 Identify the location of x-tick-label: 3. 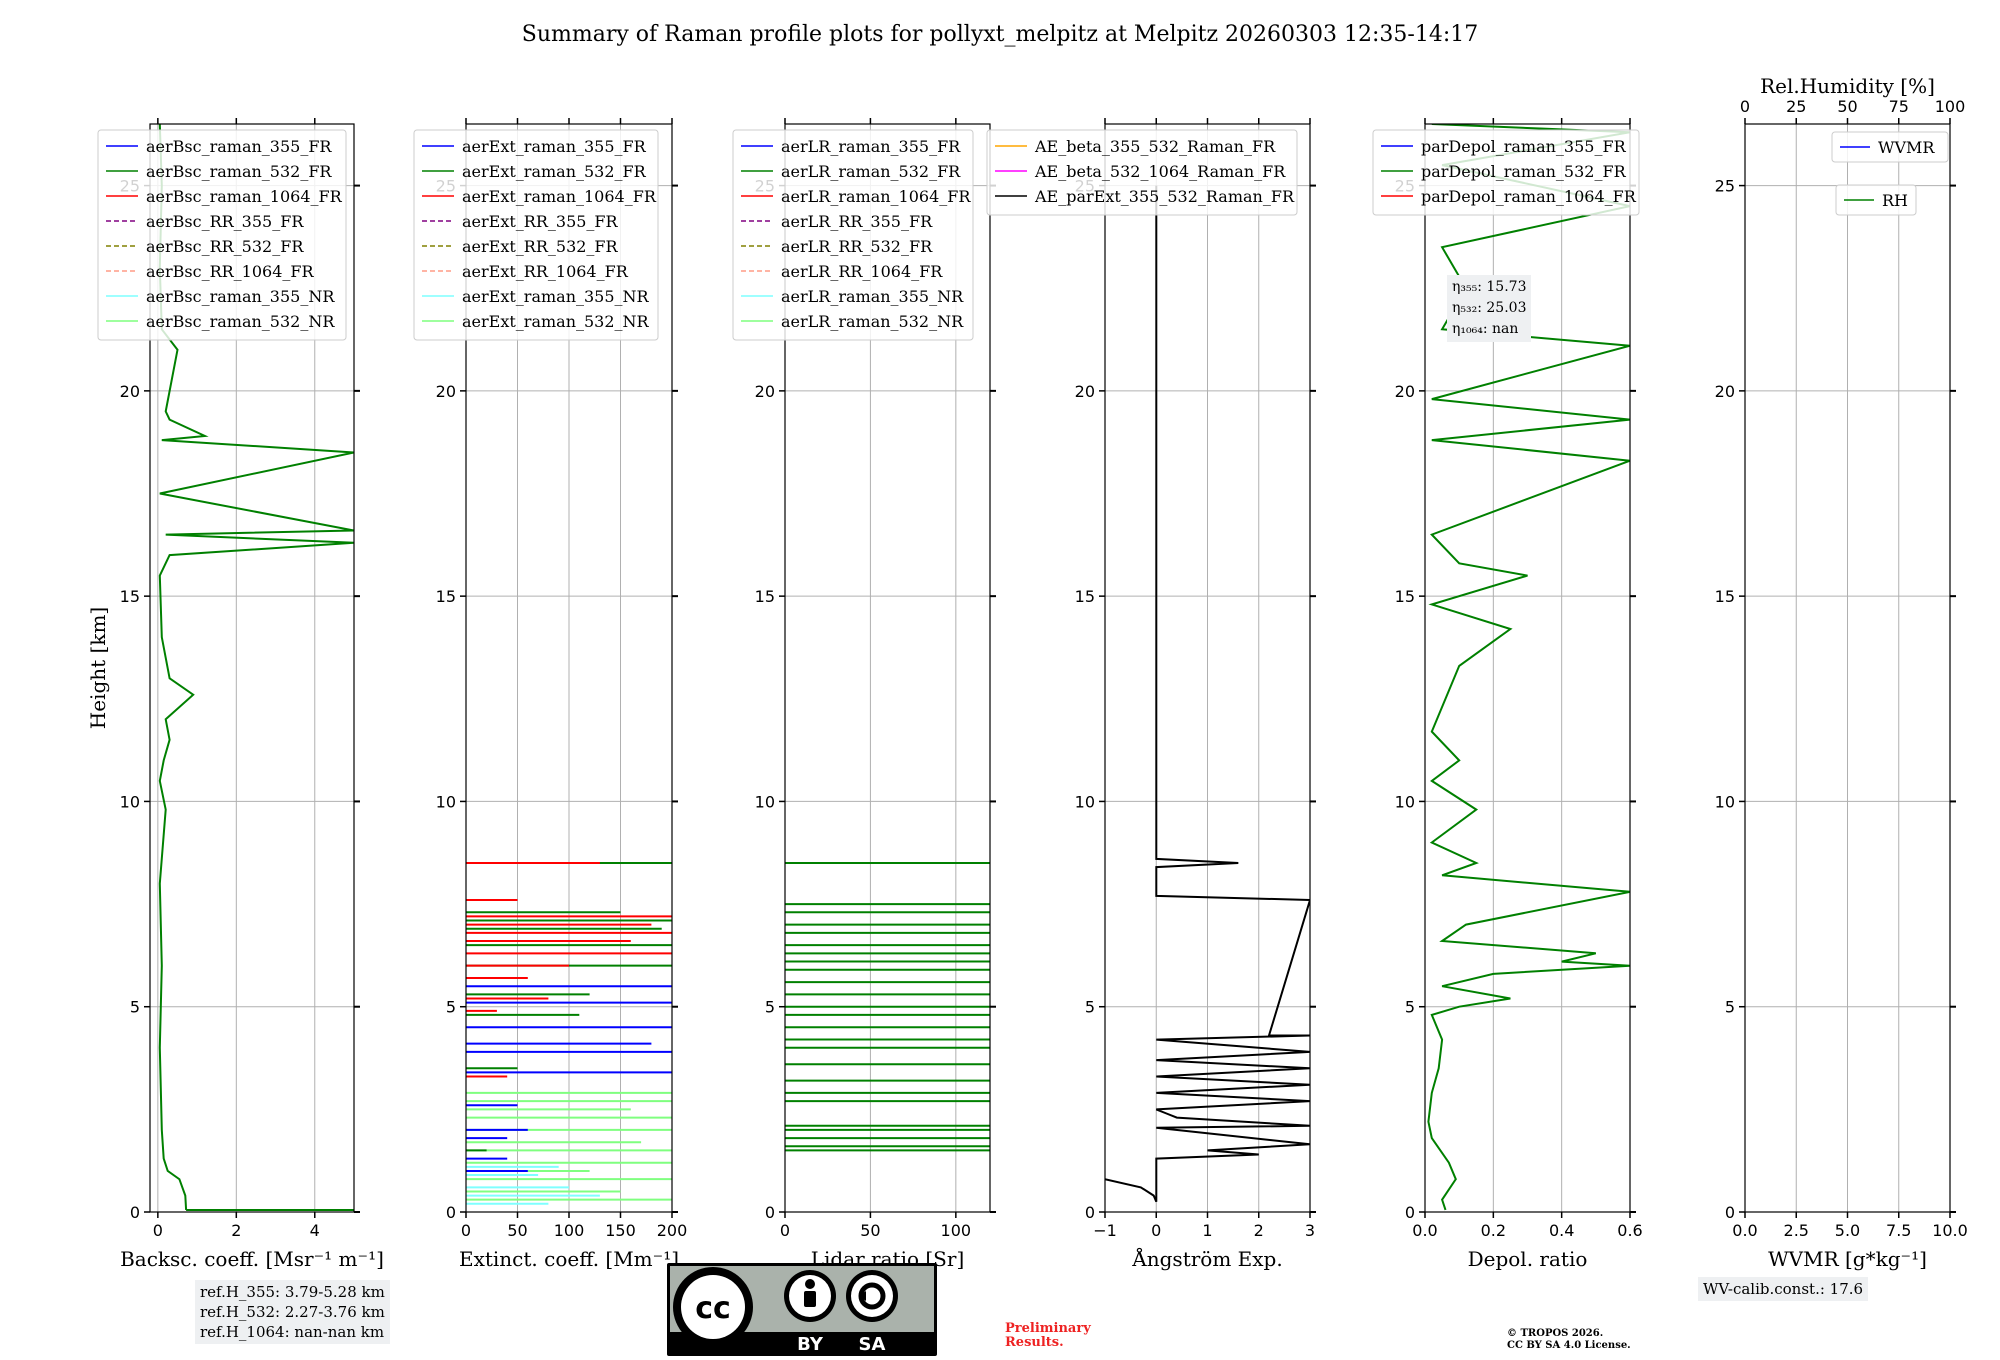
(1310, 1230).